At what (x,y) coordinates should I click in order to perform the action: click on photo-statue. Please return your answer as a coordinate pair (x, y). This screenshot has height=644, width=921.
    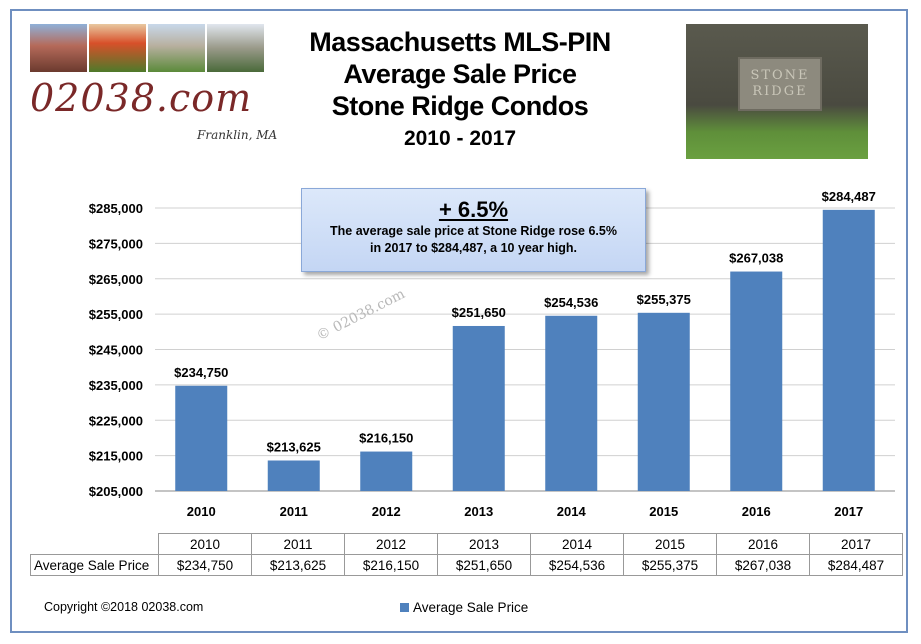
    Looking at the image, I should click on (235, 48).